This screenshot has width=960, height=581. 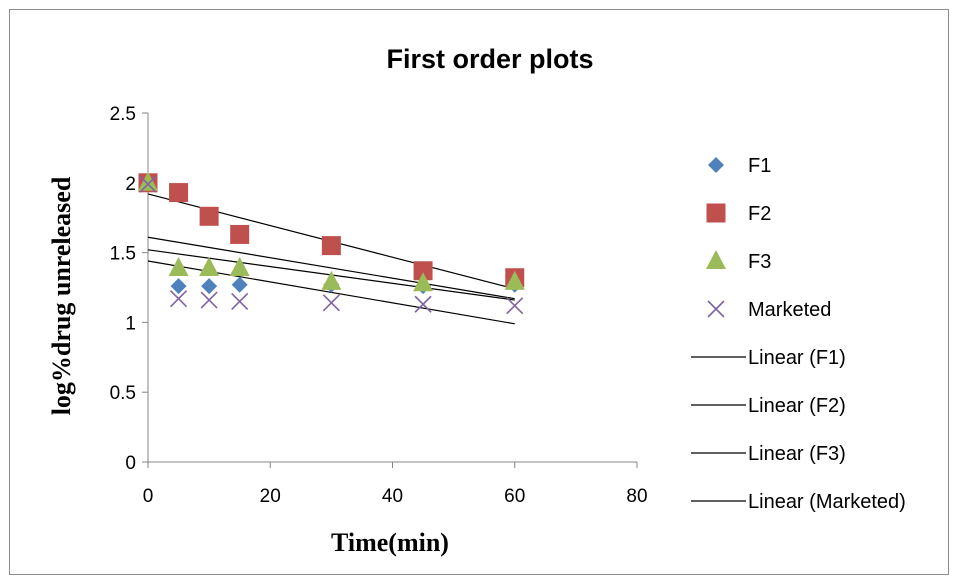 I want to click on series-f2, so click(x=331, y=230).